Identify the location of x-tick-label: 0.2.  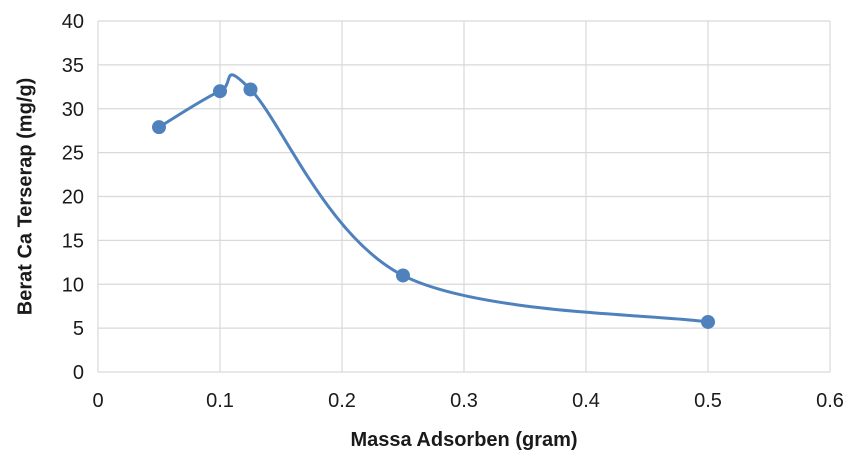
(342, 401).